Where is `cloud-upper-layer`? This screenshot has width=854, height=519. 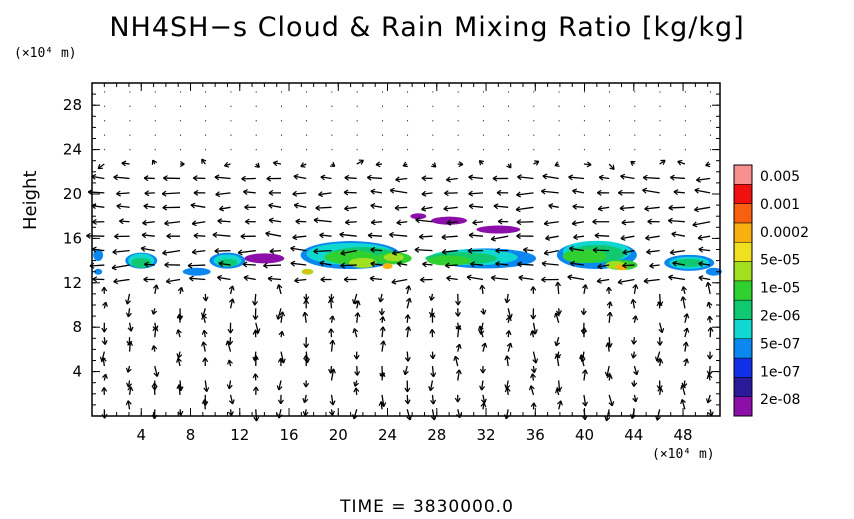
cloud-upper-layer is located at coordinates (418, 216).